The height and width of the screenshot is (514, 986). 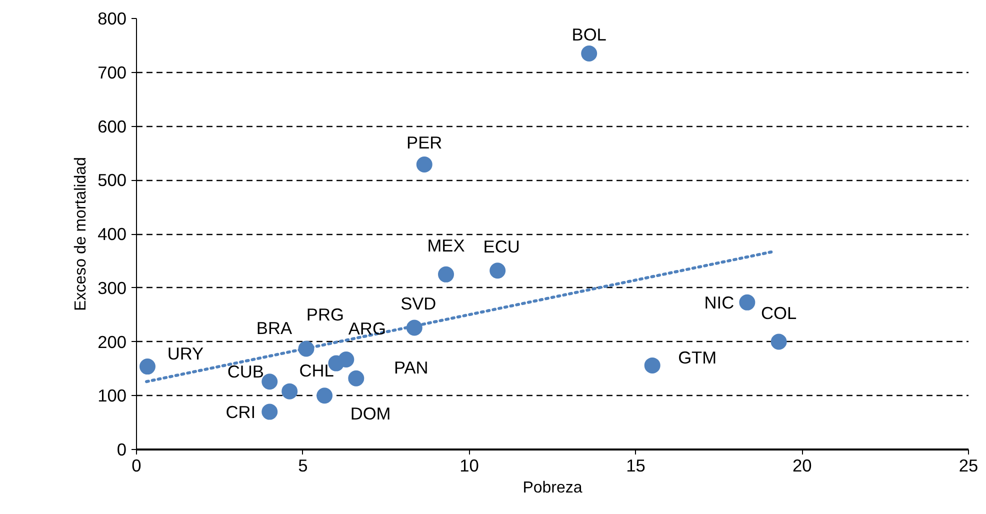 What do you see at coordinates (719, 302) in the screenshot?
I see `annotation: NIC` at bounding box center [719, 302].